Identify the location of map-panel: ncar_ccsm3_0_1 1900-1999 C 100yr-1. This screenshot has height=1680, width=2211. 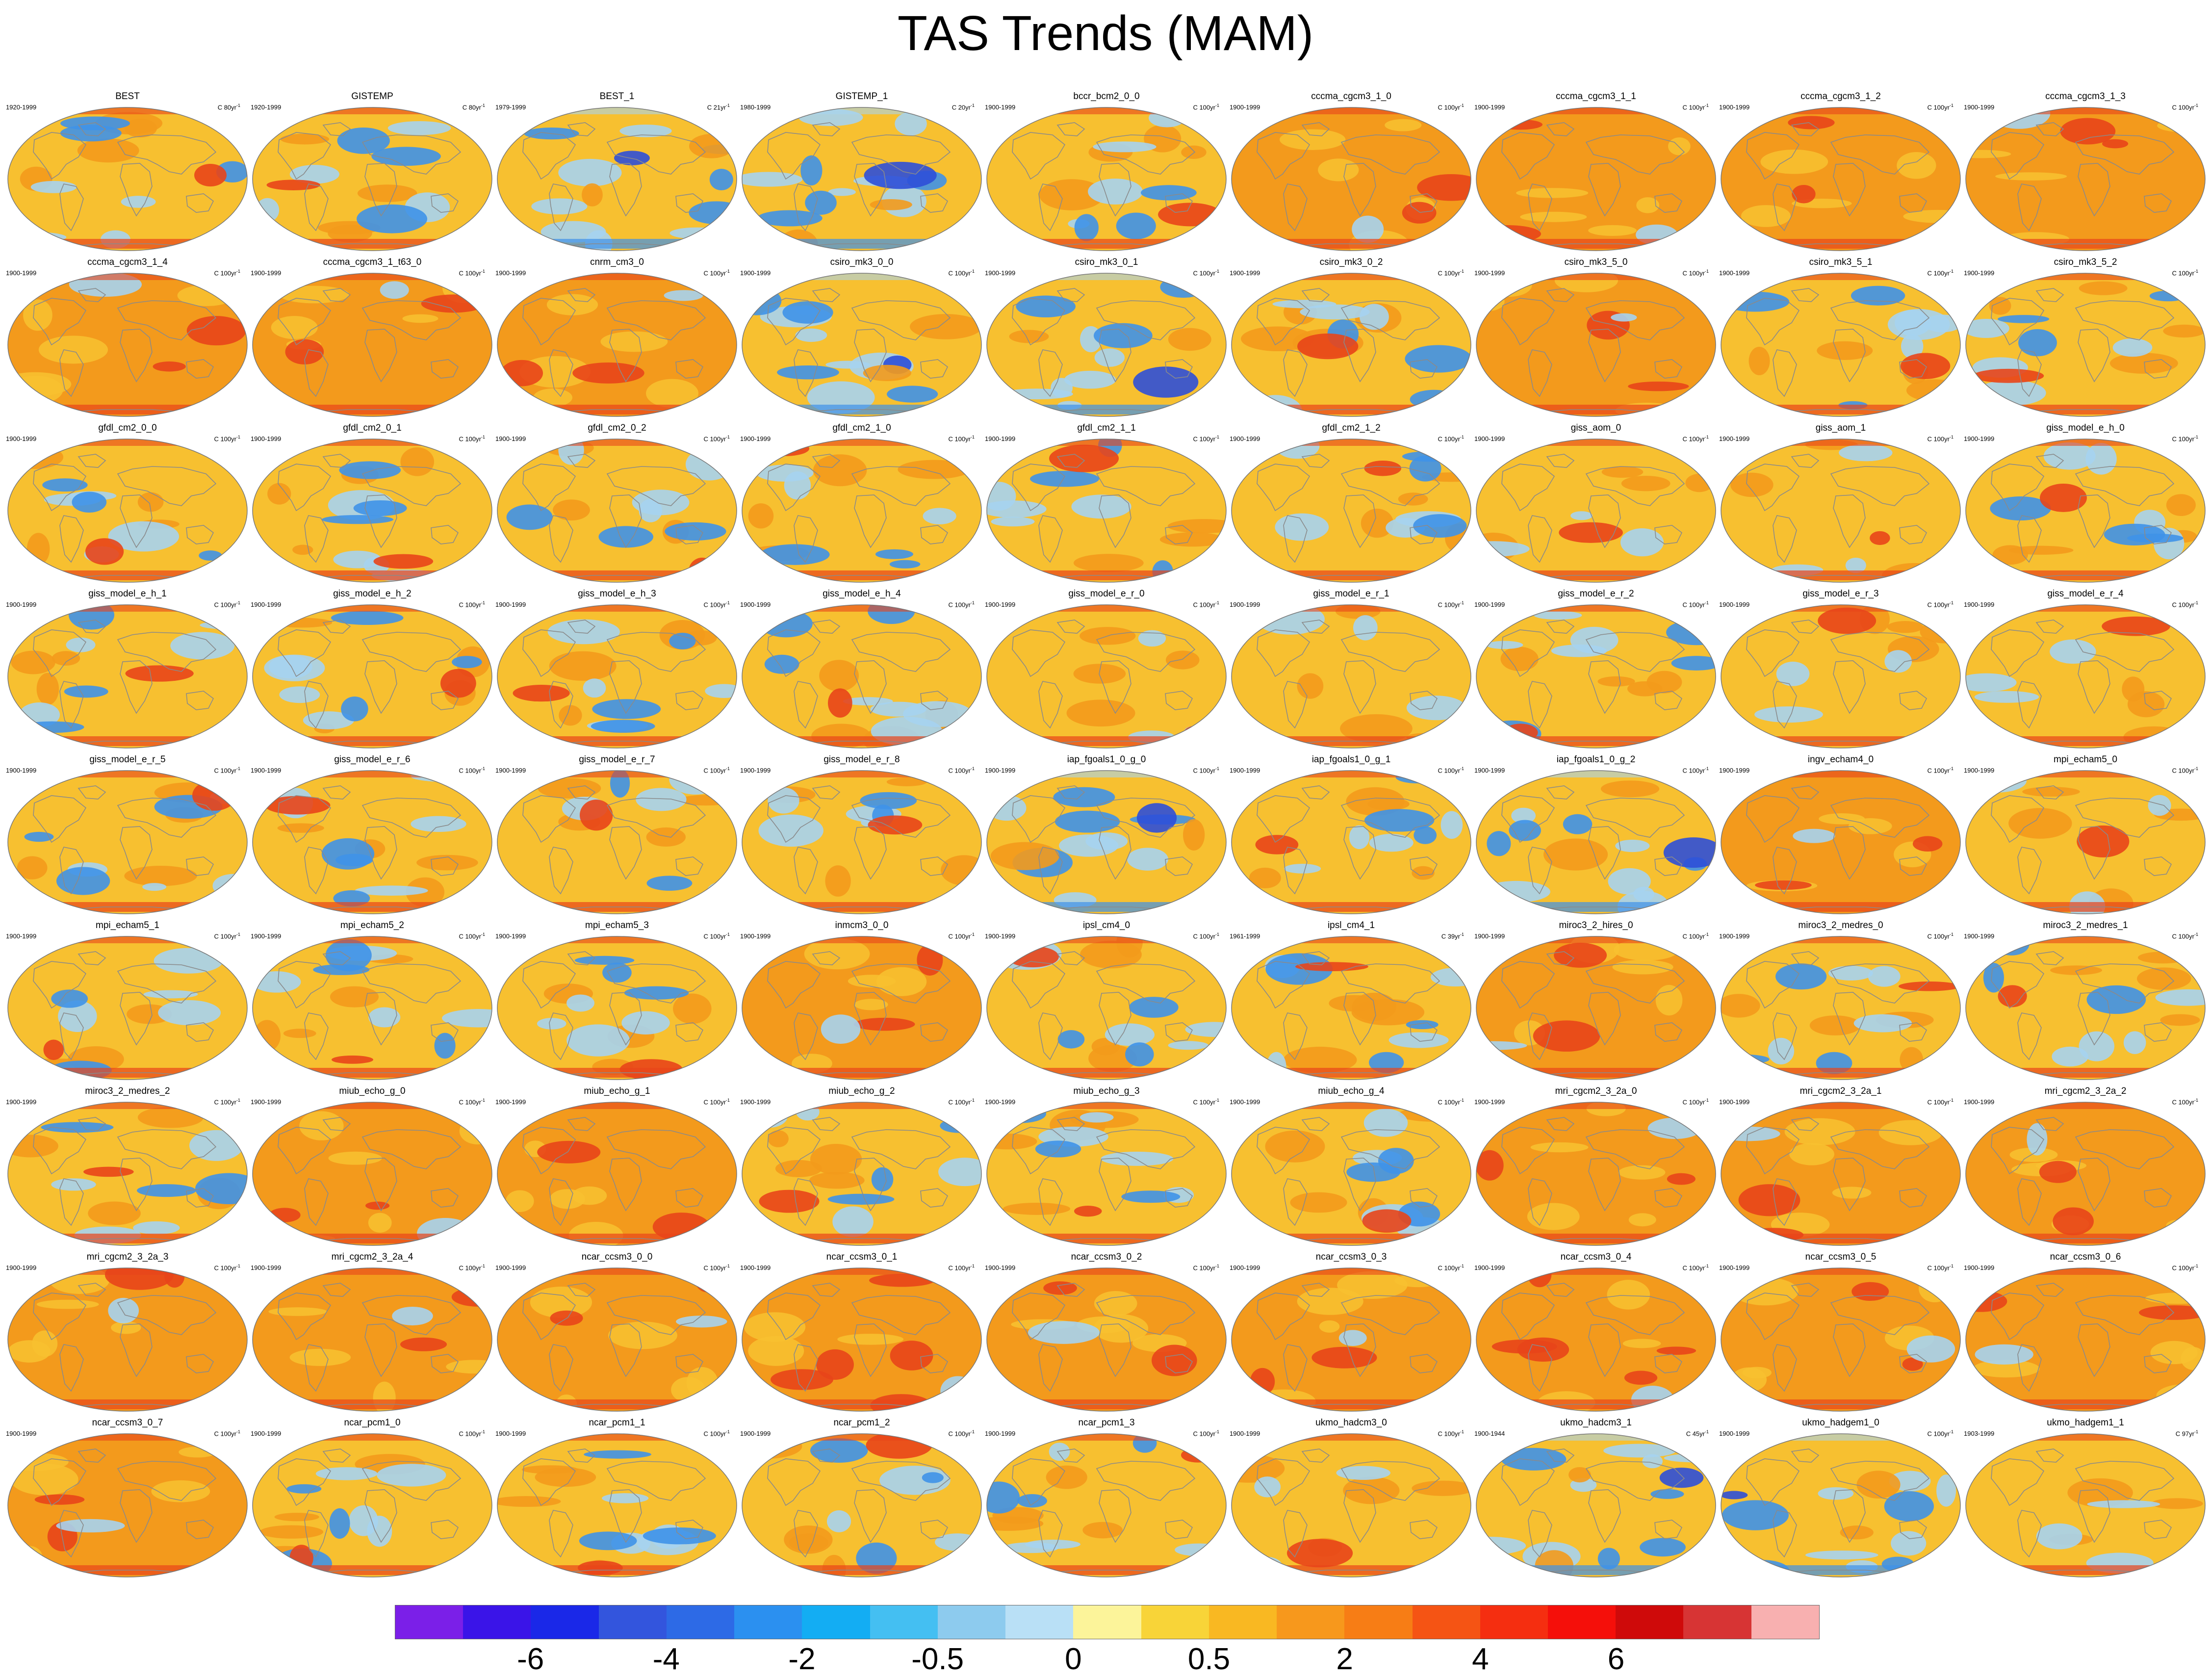
(862, 1334).